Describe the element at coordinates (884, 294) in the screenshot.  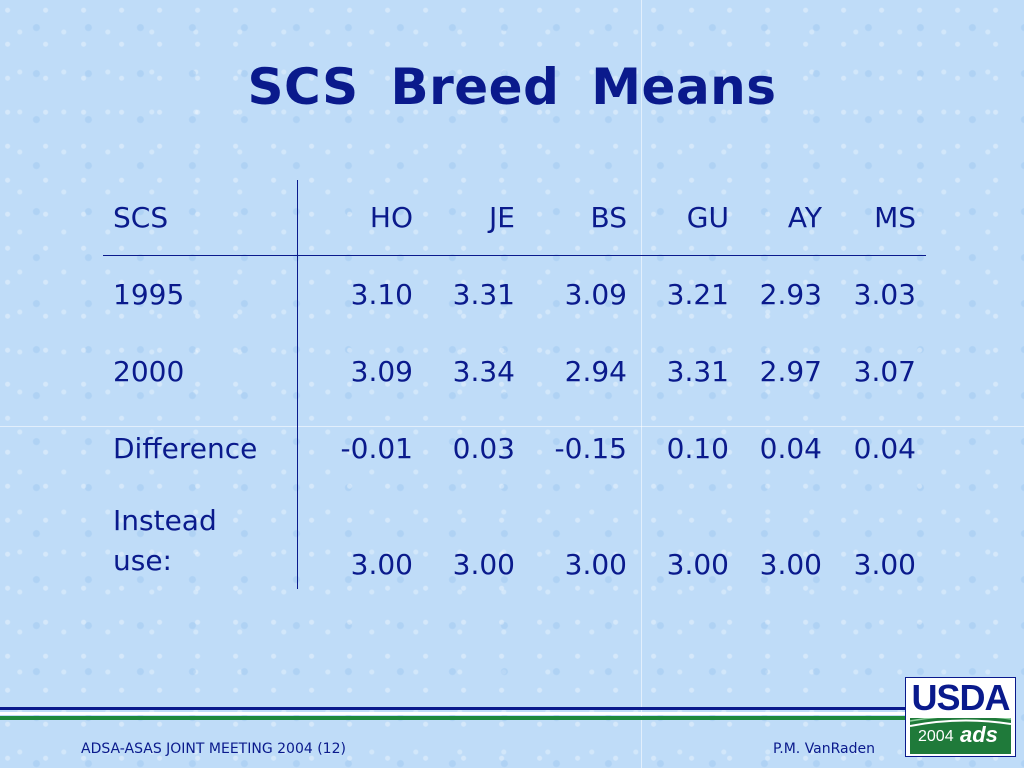
I see `table-cell: 3.03` at that location.